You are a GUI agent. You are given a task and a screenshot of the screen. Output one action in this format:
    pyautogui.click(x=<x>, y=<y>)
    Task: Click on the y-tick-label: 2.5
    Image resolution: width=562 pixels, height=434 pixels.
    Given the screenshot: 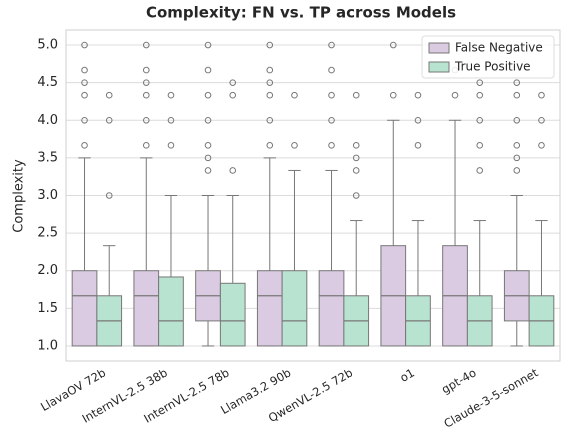 What is the action you would take?
    pyautogui.click(x=47, y=233)
    